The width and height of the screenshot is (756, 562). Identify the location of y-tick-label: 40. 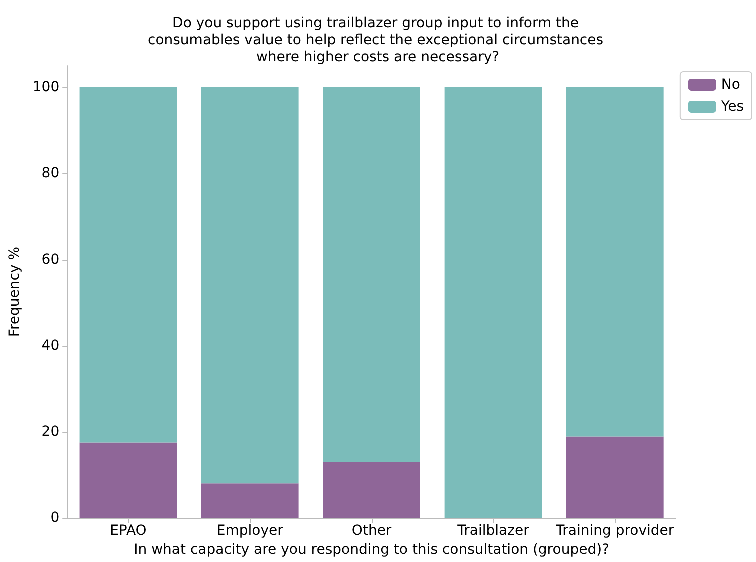
(51, 346).